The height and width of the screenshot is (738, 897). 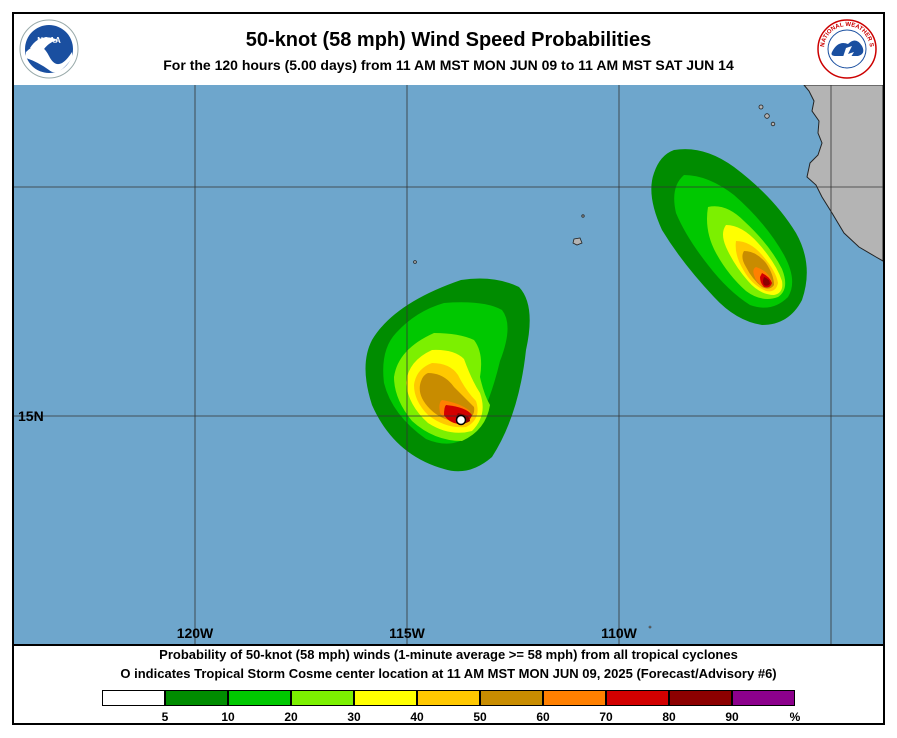 What do you see at coordinates (480, 717) in the screenshot?
I see `legend-tick-label: 50` at bounding box center [480, 717].